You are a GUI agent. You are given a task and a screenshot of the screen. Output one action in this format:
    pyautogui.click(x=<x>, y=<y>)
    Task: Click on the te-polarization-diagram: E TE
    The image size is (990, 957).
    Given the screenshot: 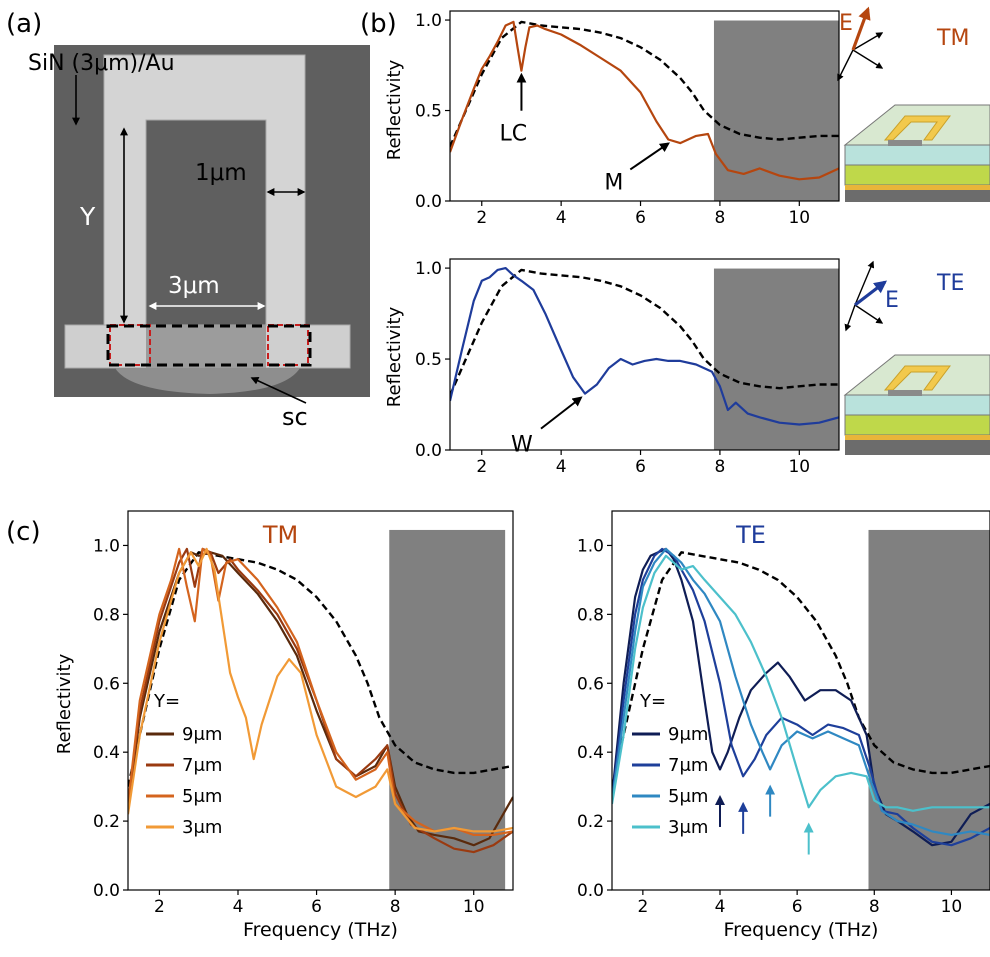 What is the action you would take?
    pyautogui.click(x=904, y=296)
    